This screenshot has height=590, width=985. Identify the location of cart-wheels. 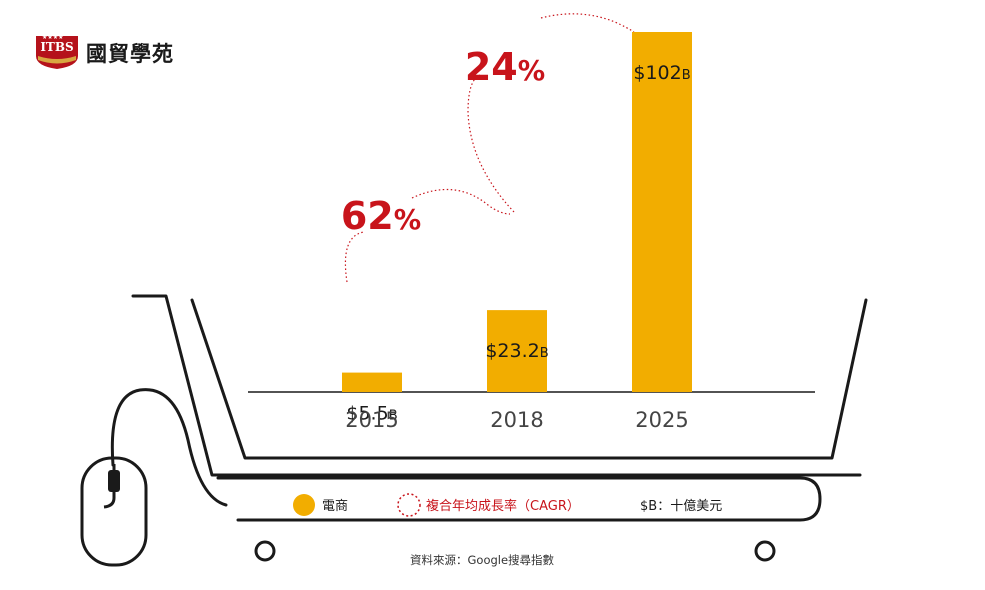
(515, 551).